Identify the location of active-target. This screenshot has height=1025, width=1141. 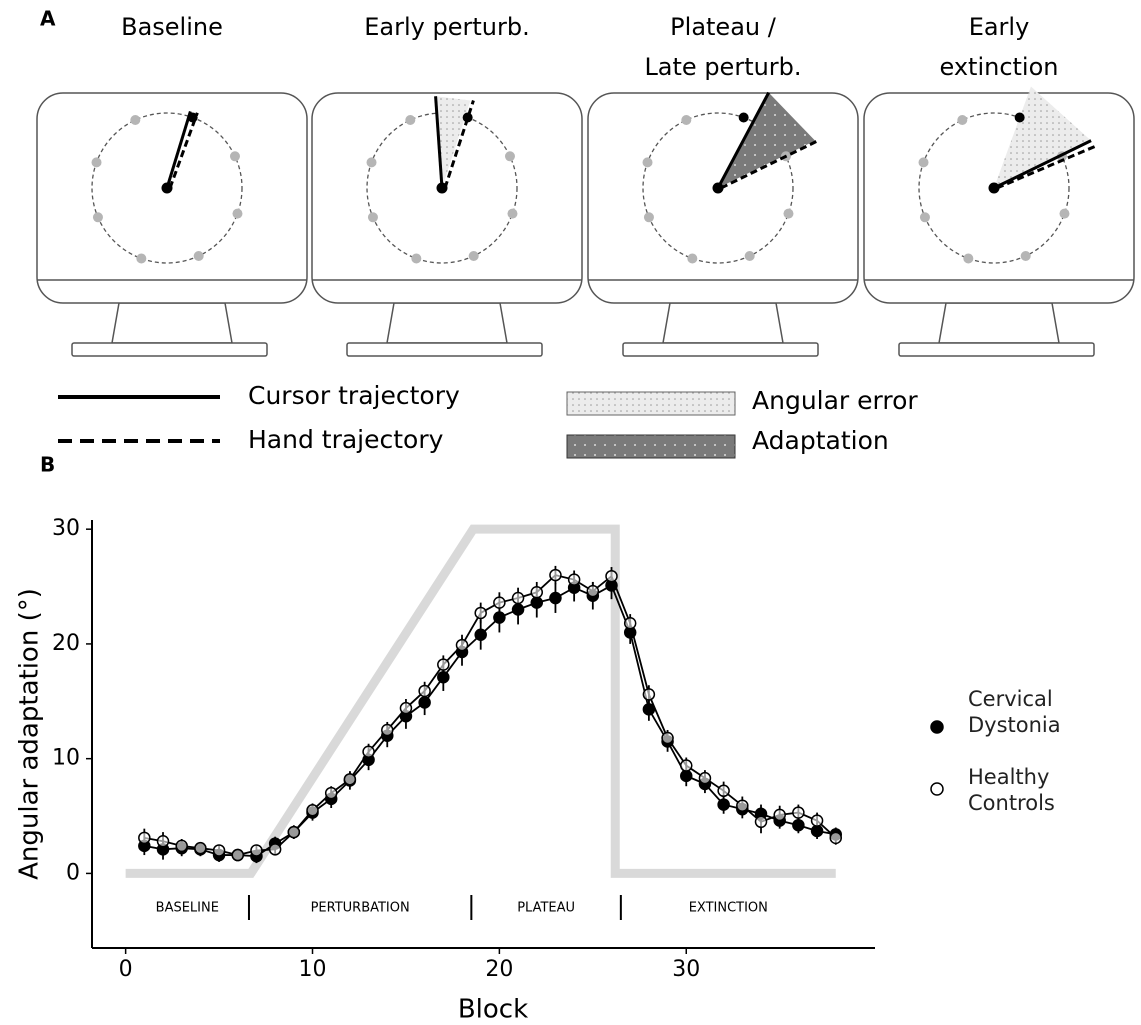
(1019, 117).